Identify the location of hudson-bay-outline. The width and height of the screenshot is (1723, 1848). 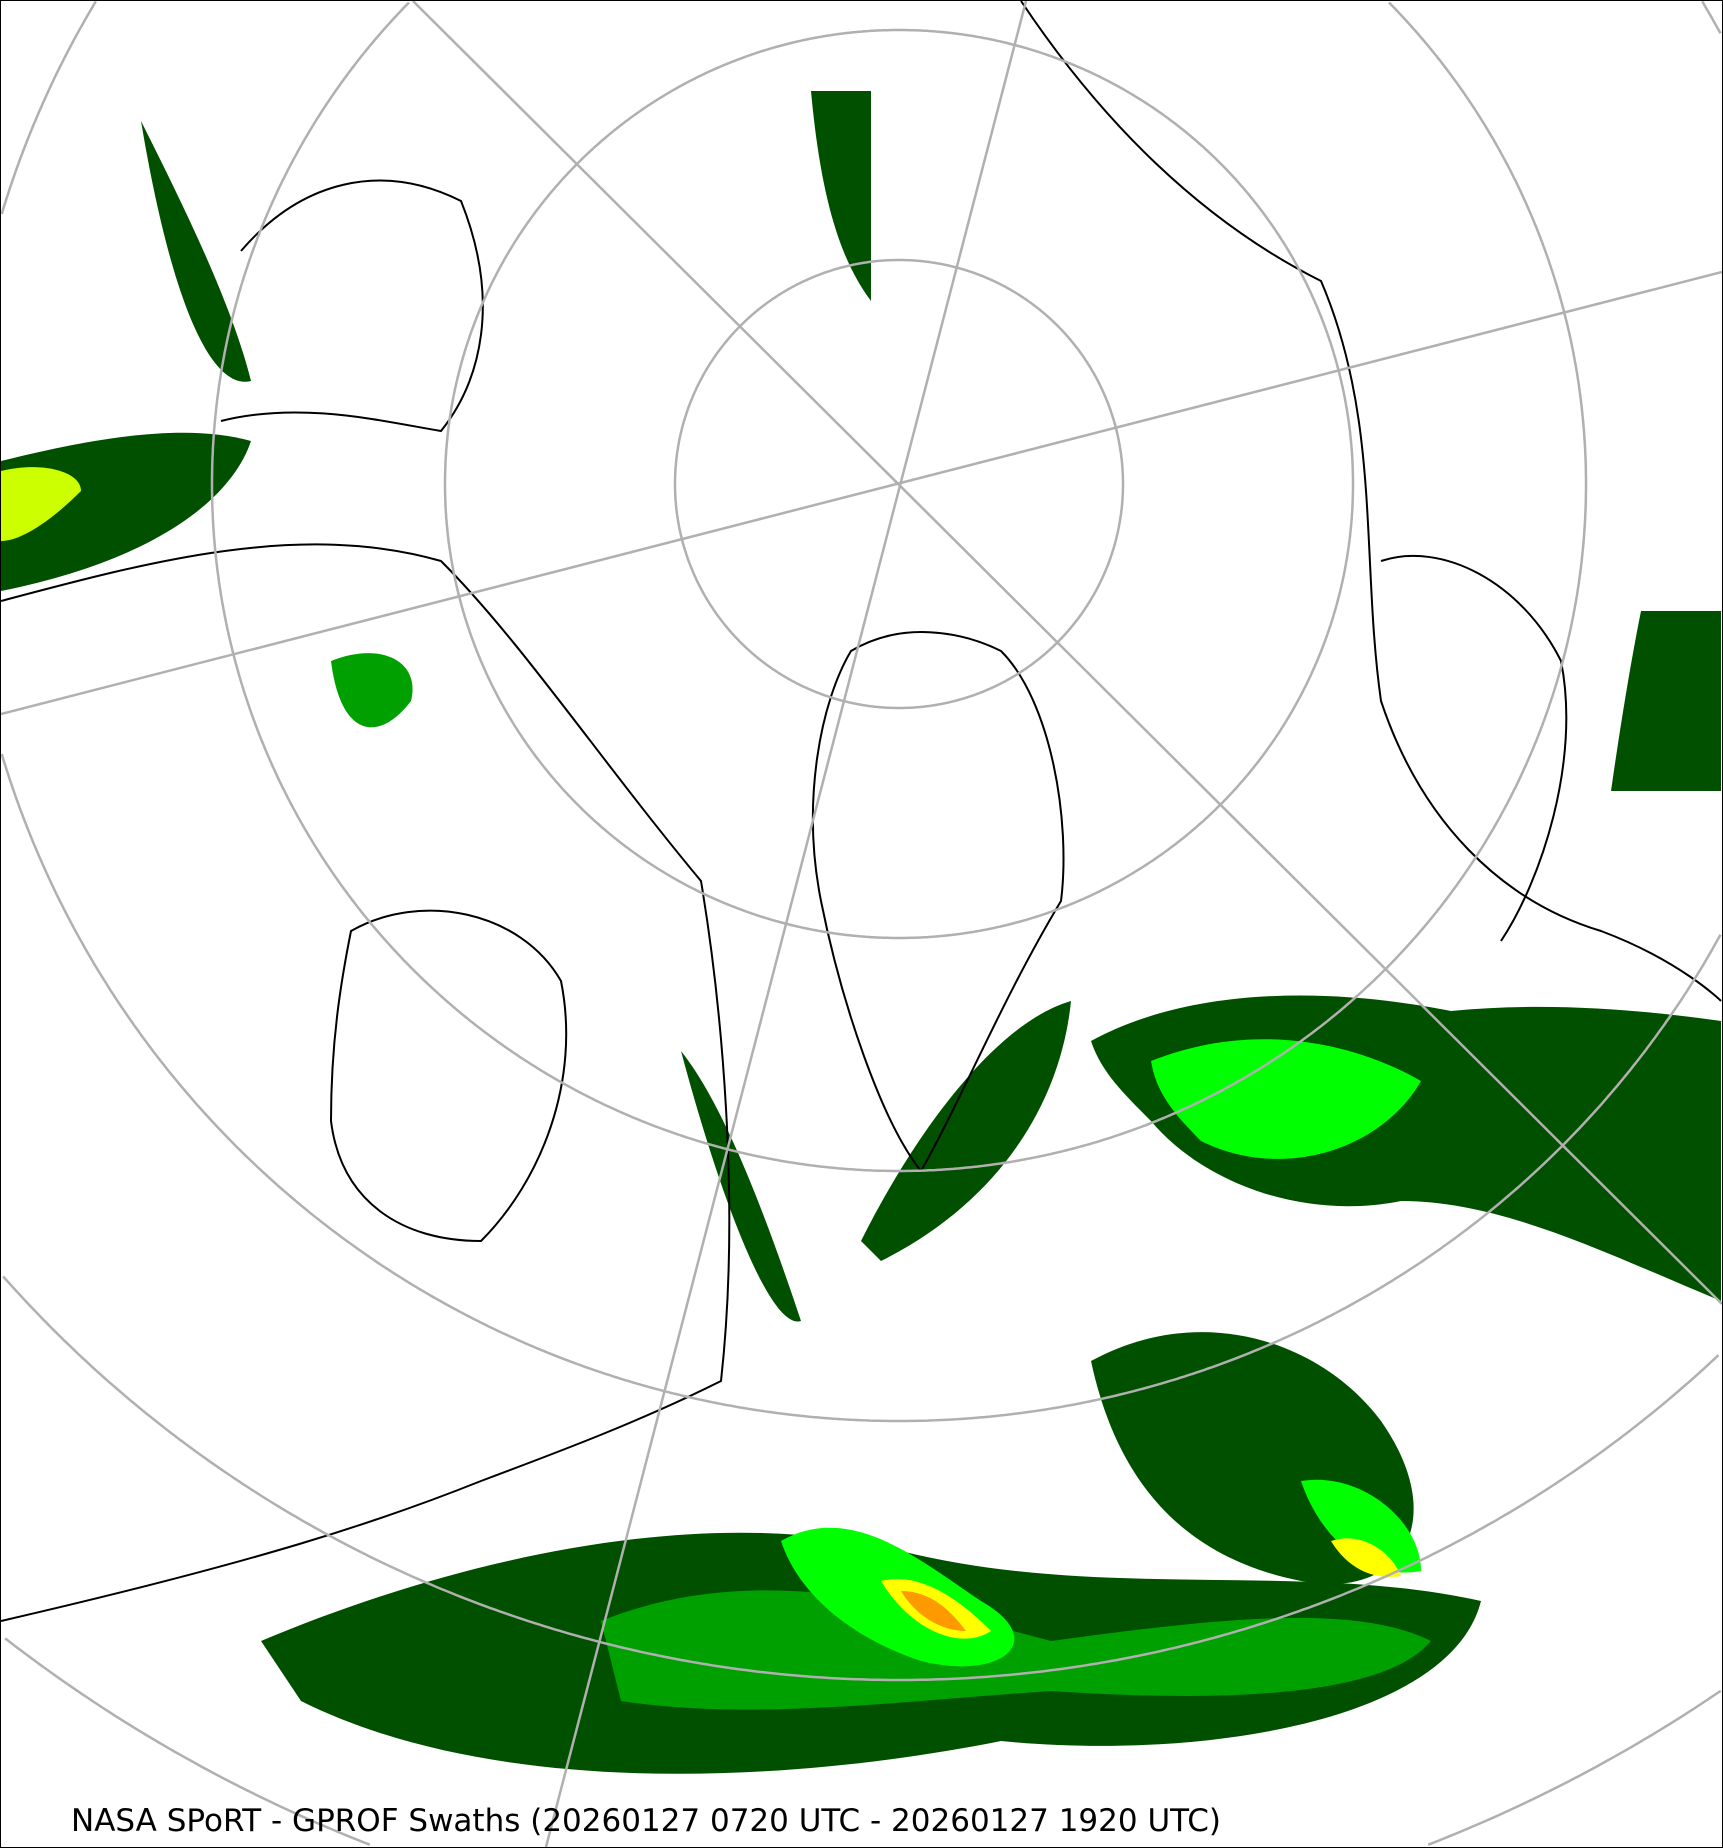
(448, 1076).